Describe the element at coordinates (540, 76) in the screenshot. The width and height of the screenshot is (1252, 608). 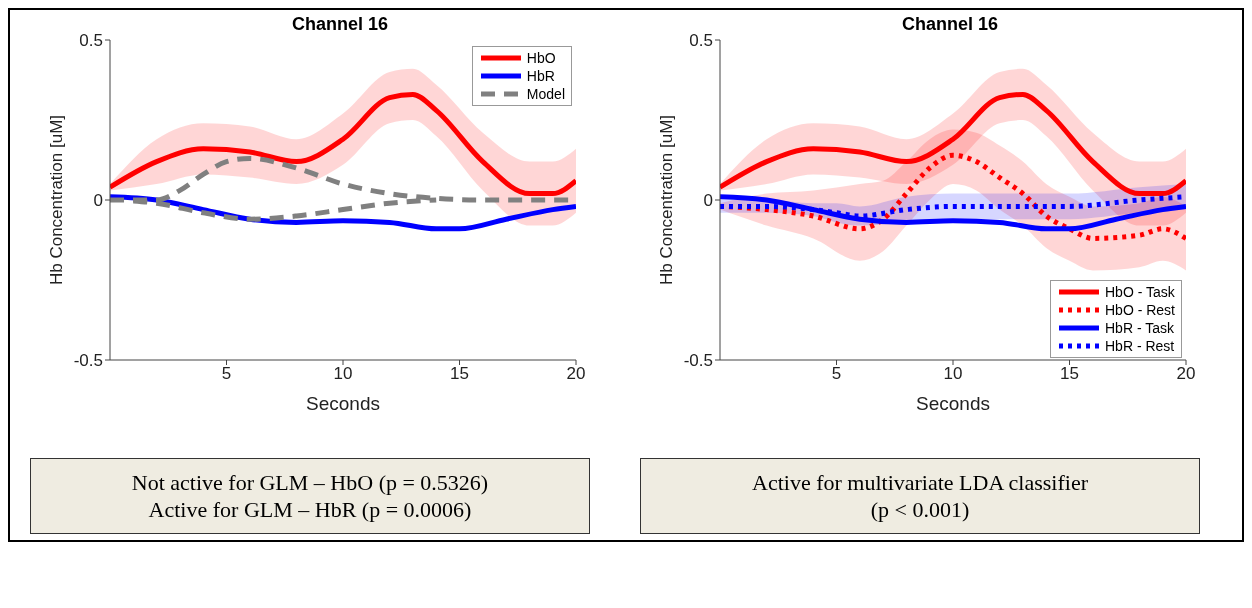
I see `legend-label: HbR` at that location.